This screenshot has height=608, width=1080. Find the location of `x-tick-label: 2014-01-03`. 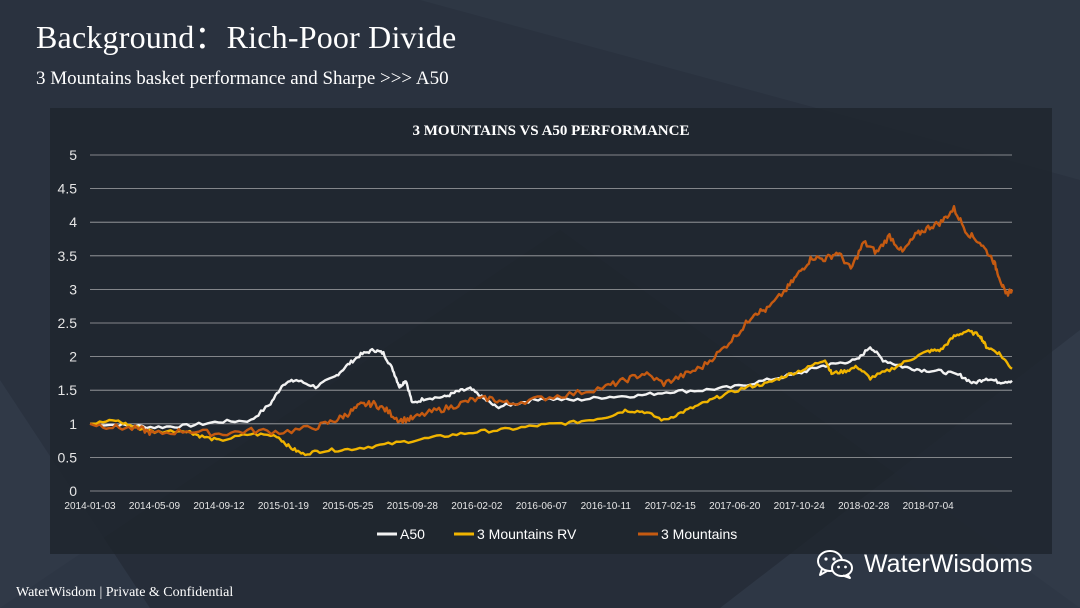

x-tick-label: 2014-01-03 is located at coordinates (90, 506).